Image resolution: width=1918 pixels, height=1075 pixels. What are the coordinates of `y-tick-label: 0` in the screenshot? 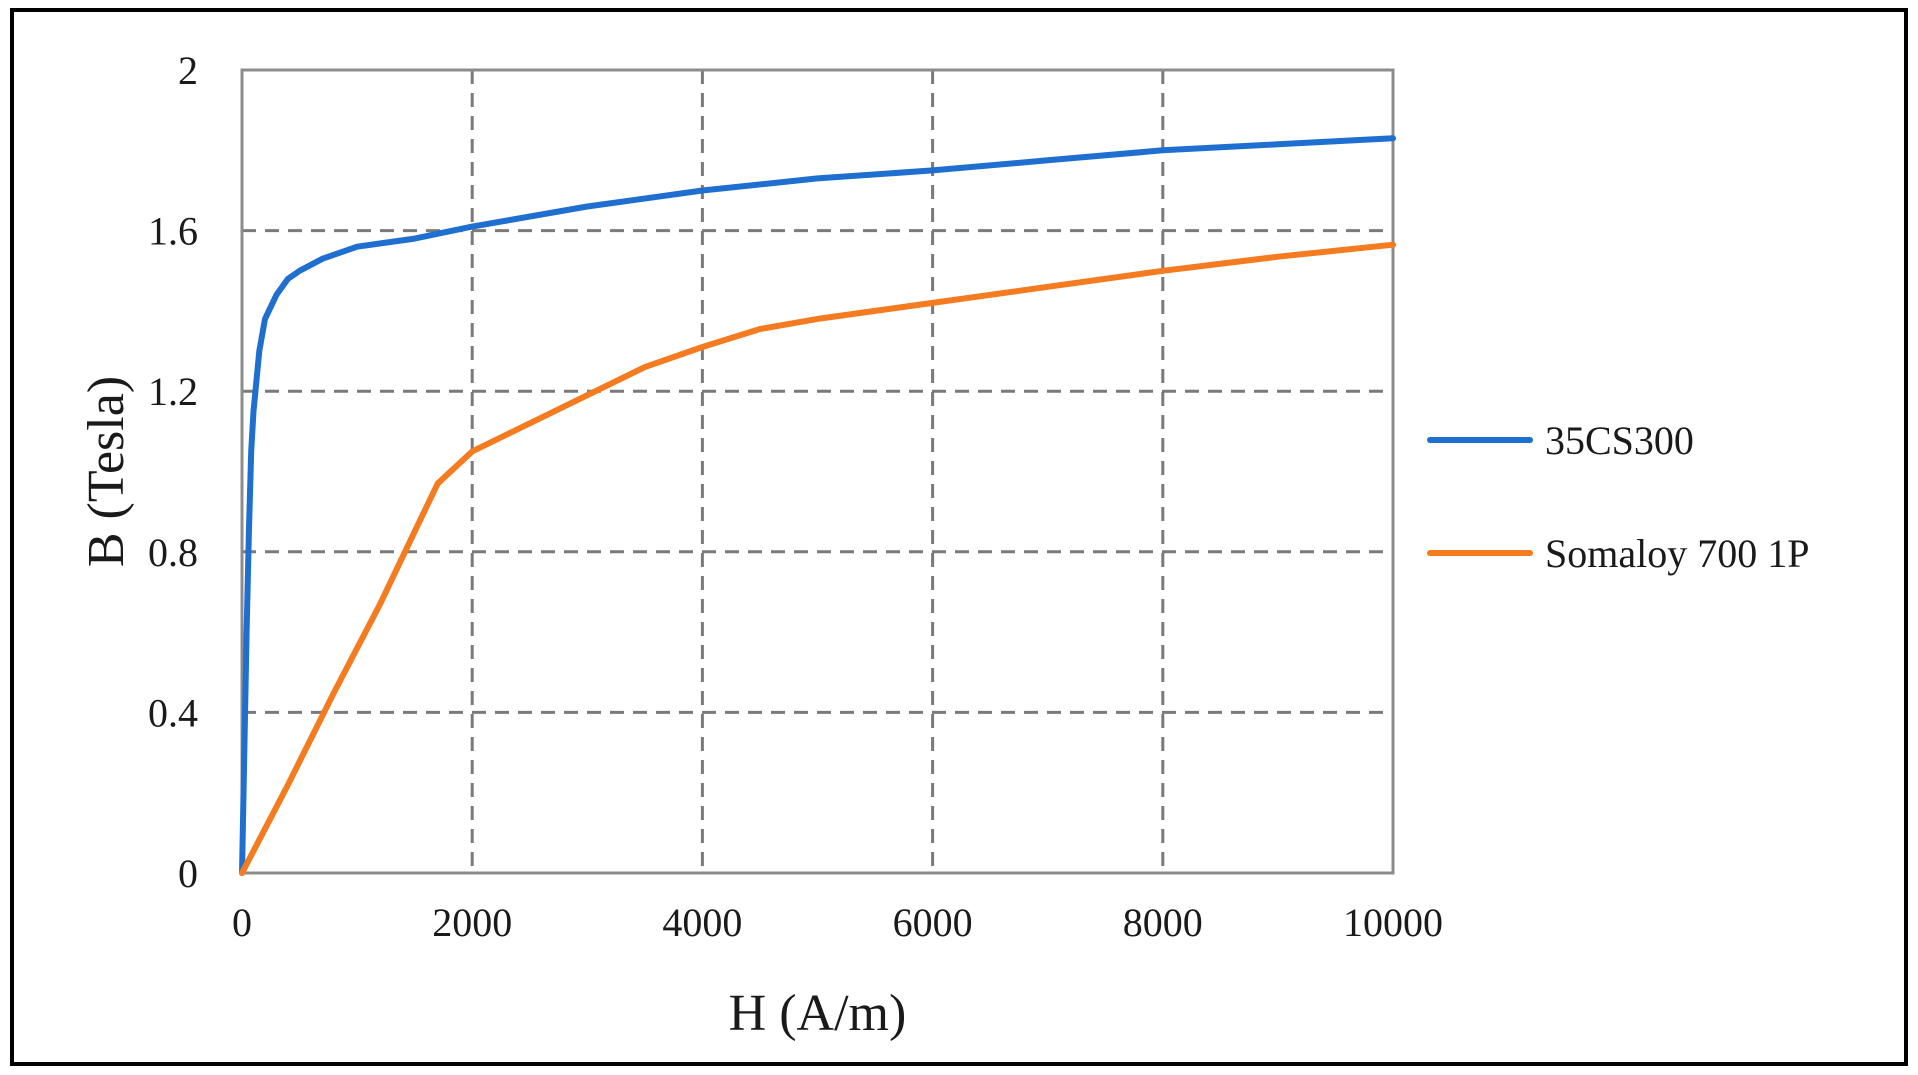 It's located at (188, 873).